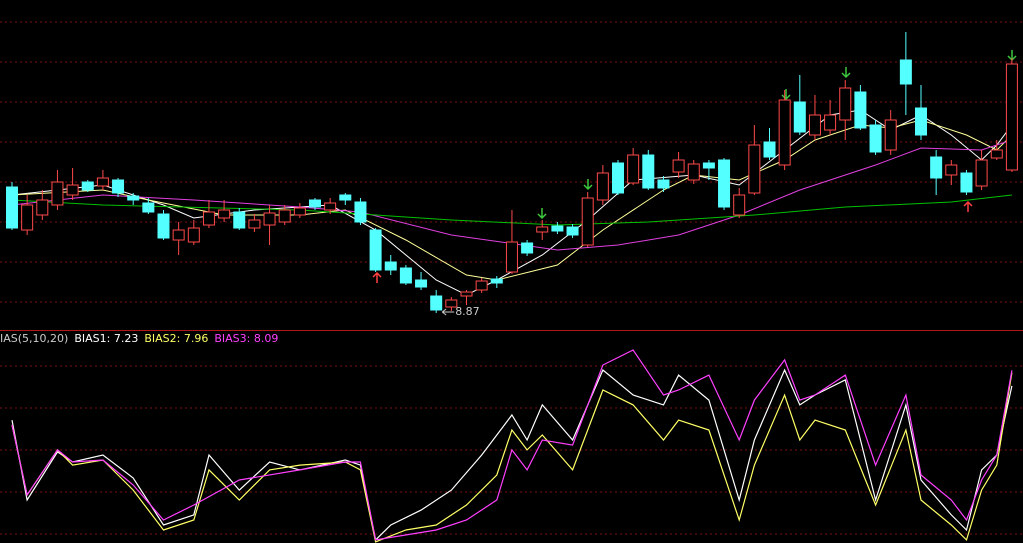 This screenshot has width=1023, height=543. What do you see at coordinates (448, 312) in the screenshot?
I see `annotation-arrow` at bounding box center [448, 312].